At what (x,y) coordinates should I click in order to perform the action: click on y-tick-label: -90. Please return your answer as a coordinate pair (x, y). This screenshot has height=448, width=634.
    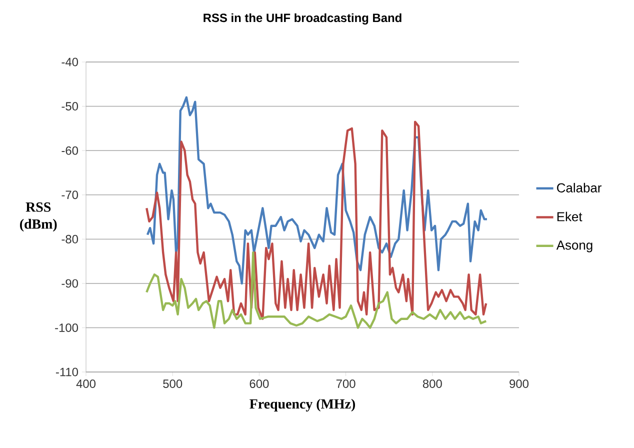
    Looking at the image, I should click on (70, 283).